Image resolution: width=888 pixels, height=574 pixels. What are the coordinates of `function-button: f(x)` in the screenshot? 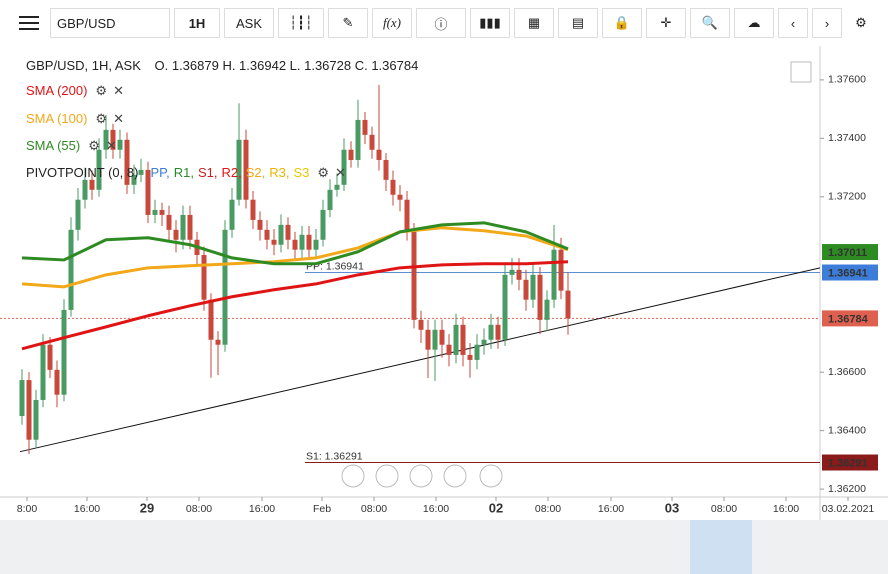 It's located at (392, 23).